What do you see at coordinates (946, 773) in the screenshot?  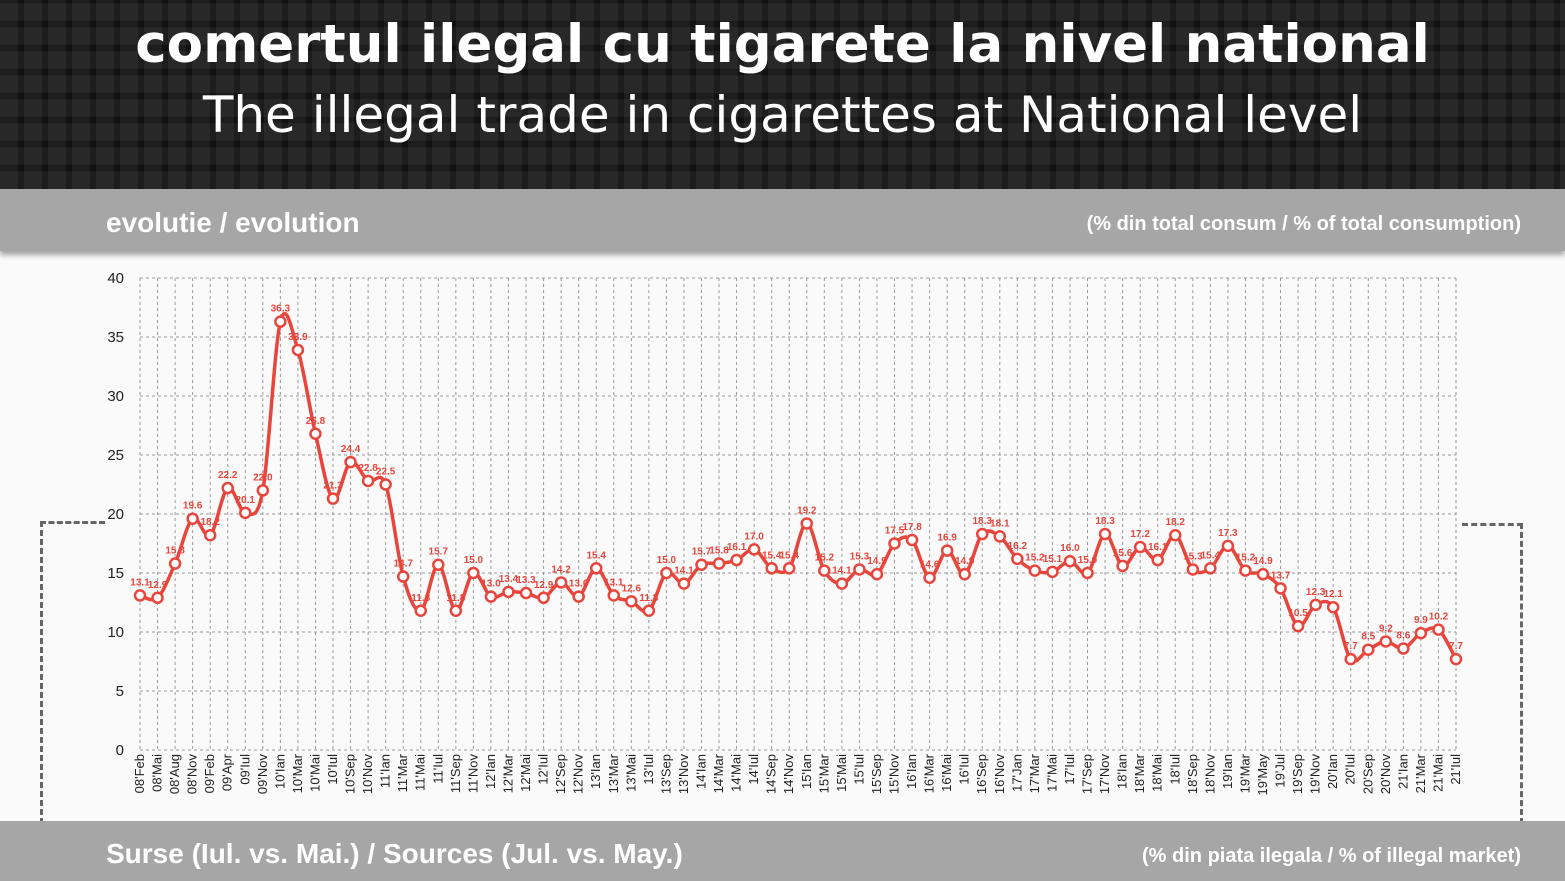 I see `x-tick-label: 16'Mai` at bounding box center [946, 773].